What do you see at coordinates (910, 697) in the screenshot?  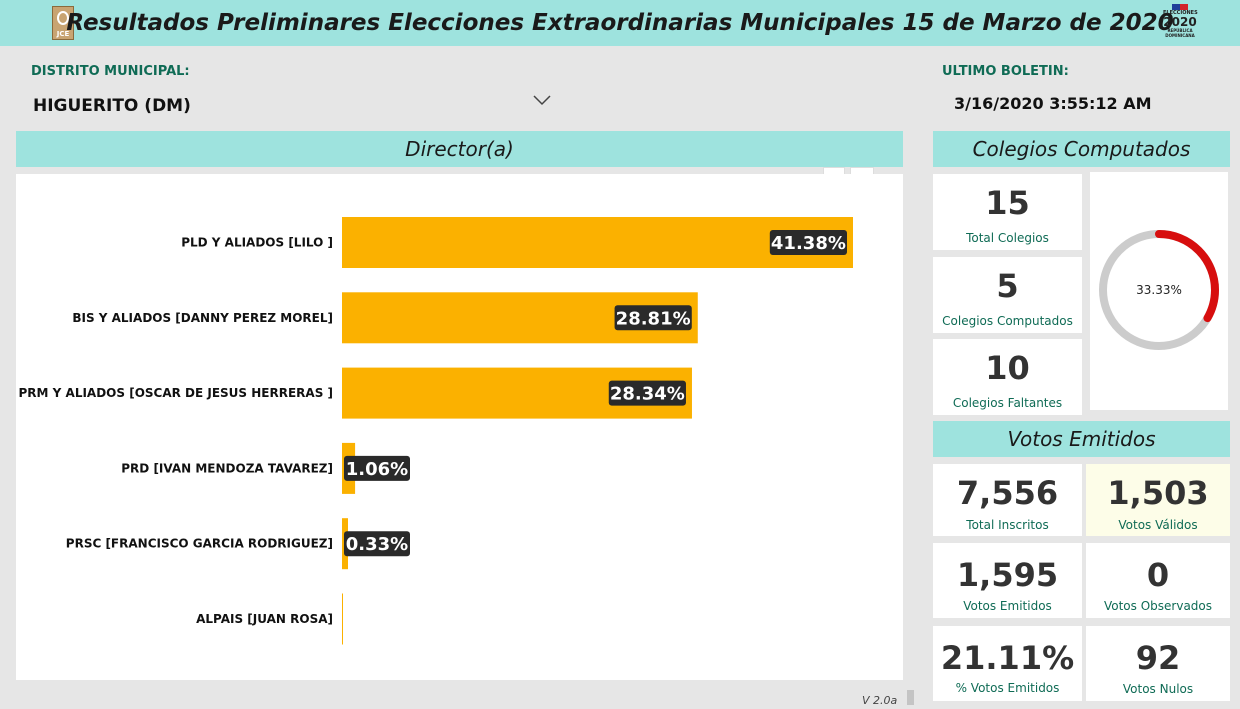 I see `scrollbar-thumb` at bounding box center [910, 697].